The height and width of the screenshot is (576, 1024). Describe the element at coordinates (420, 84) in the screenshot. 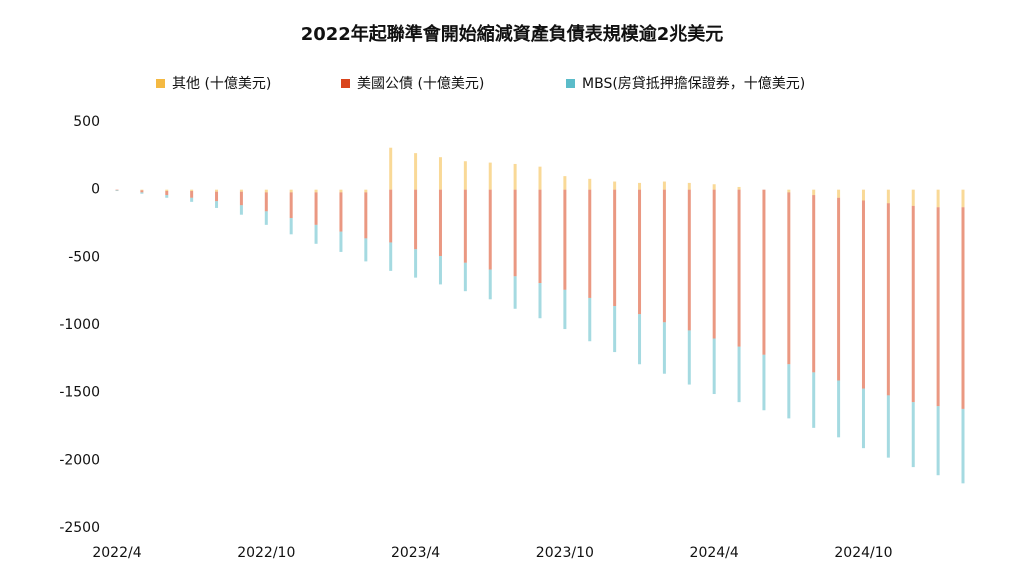

I see `legend-label: 美國公債 (十億美元)` at that location.